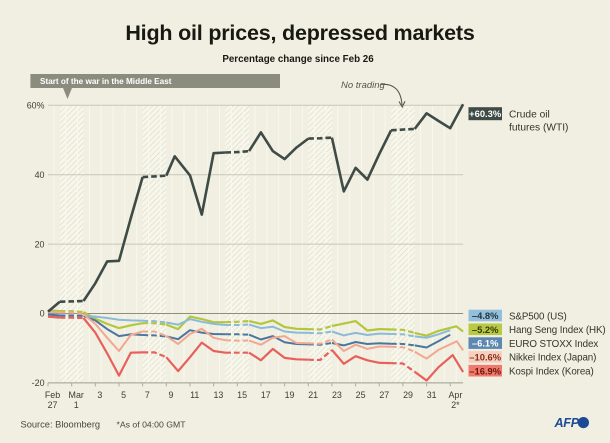  Describe the element at coordinates (432, 395) in the screenshot. I see `svg-text: 31` at that location.